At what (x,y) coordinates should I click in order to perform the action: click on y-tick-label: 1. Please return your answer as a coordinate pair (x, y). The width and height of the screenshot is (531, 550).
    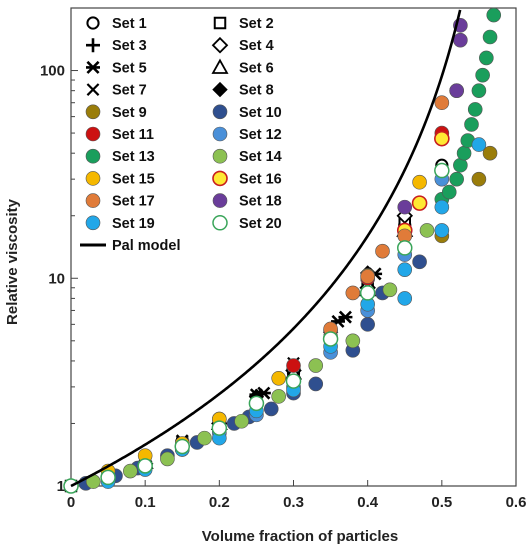
    Looking at the image, I should click on (61, 486).